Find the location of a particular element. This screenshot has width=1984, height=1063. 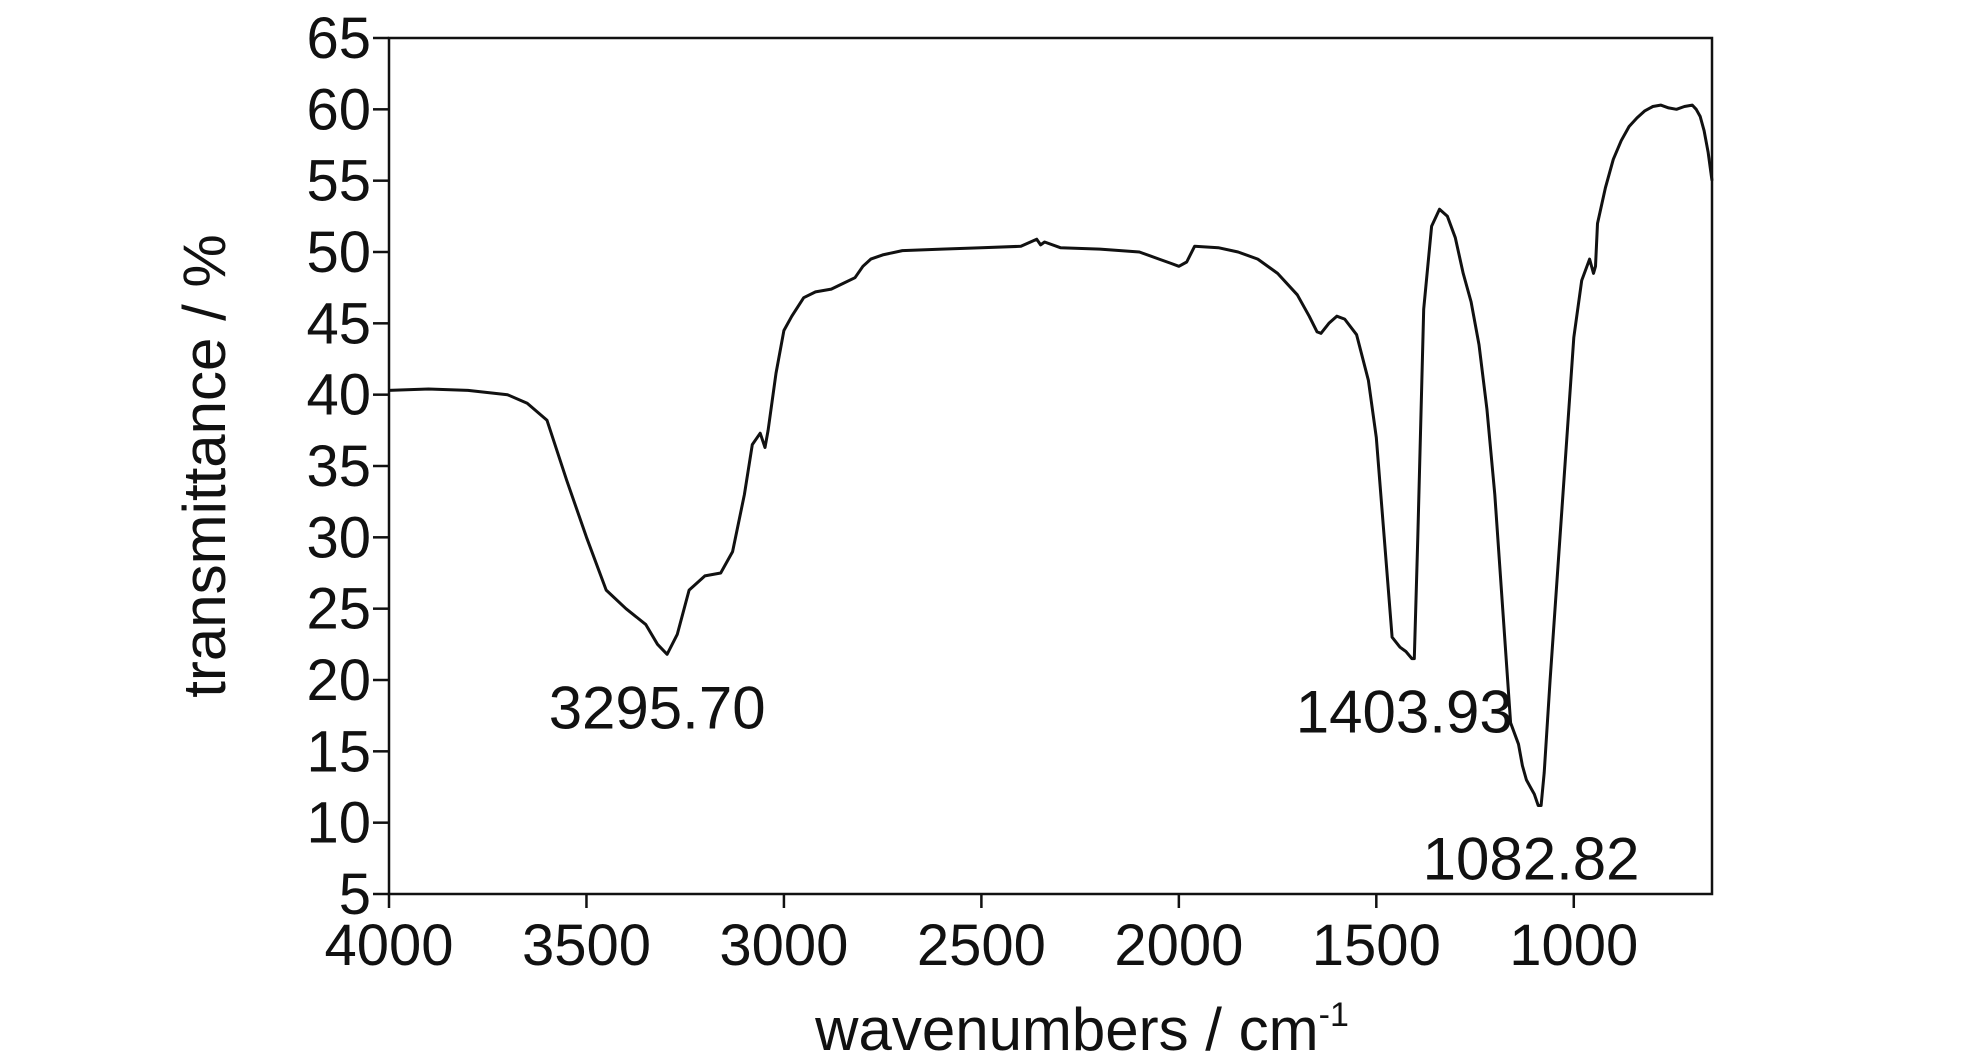

peak-label: 3295.70 is located at coordinates (657, 707).